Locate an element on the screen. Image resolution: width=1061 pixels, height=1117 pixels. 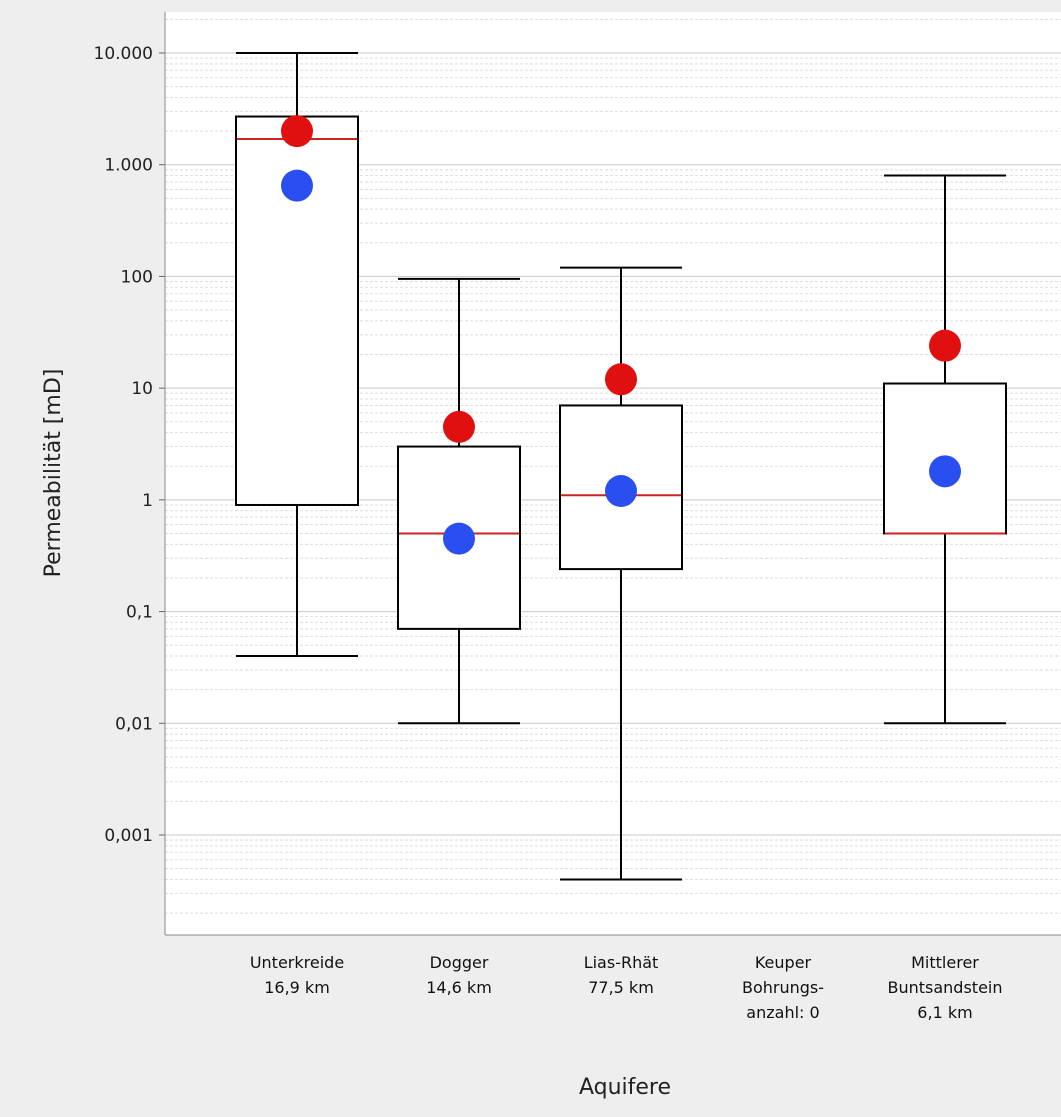
x-category-label: 6,1 km is located at coordinates (944, 1012).